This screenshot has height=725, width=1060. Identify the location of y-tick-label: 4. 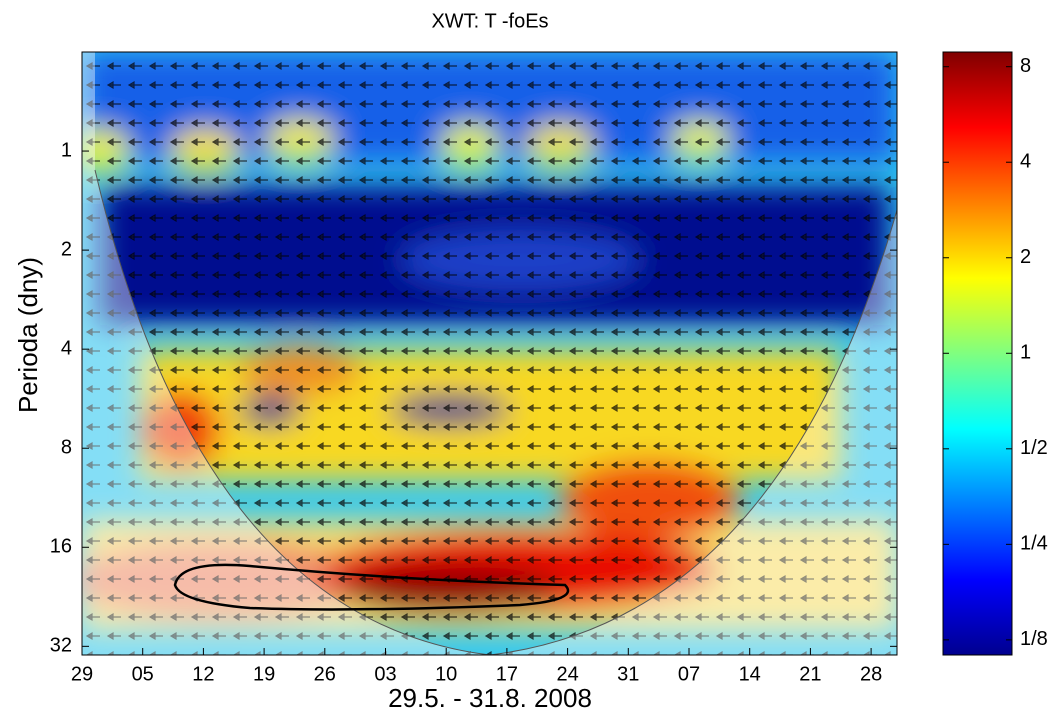
(66, 348).